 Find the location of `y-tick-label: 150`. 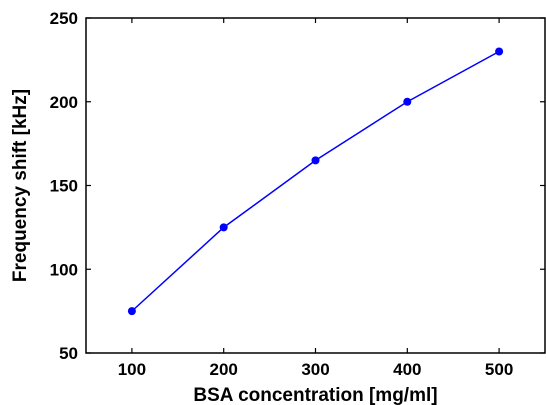

y-tick-label: 150 is located at coordinates (64, 186).